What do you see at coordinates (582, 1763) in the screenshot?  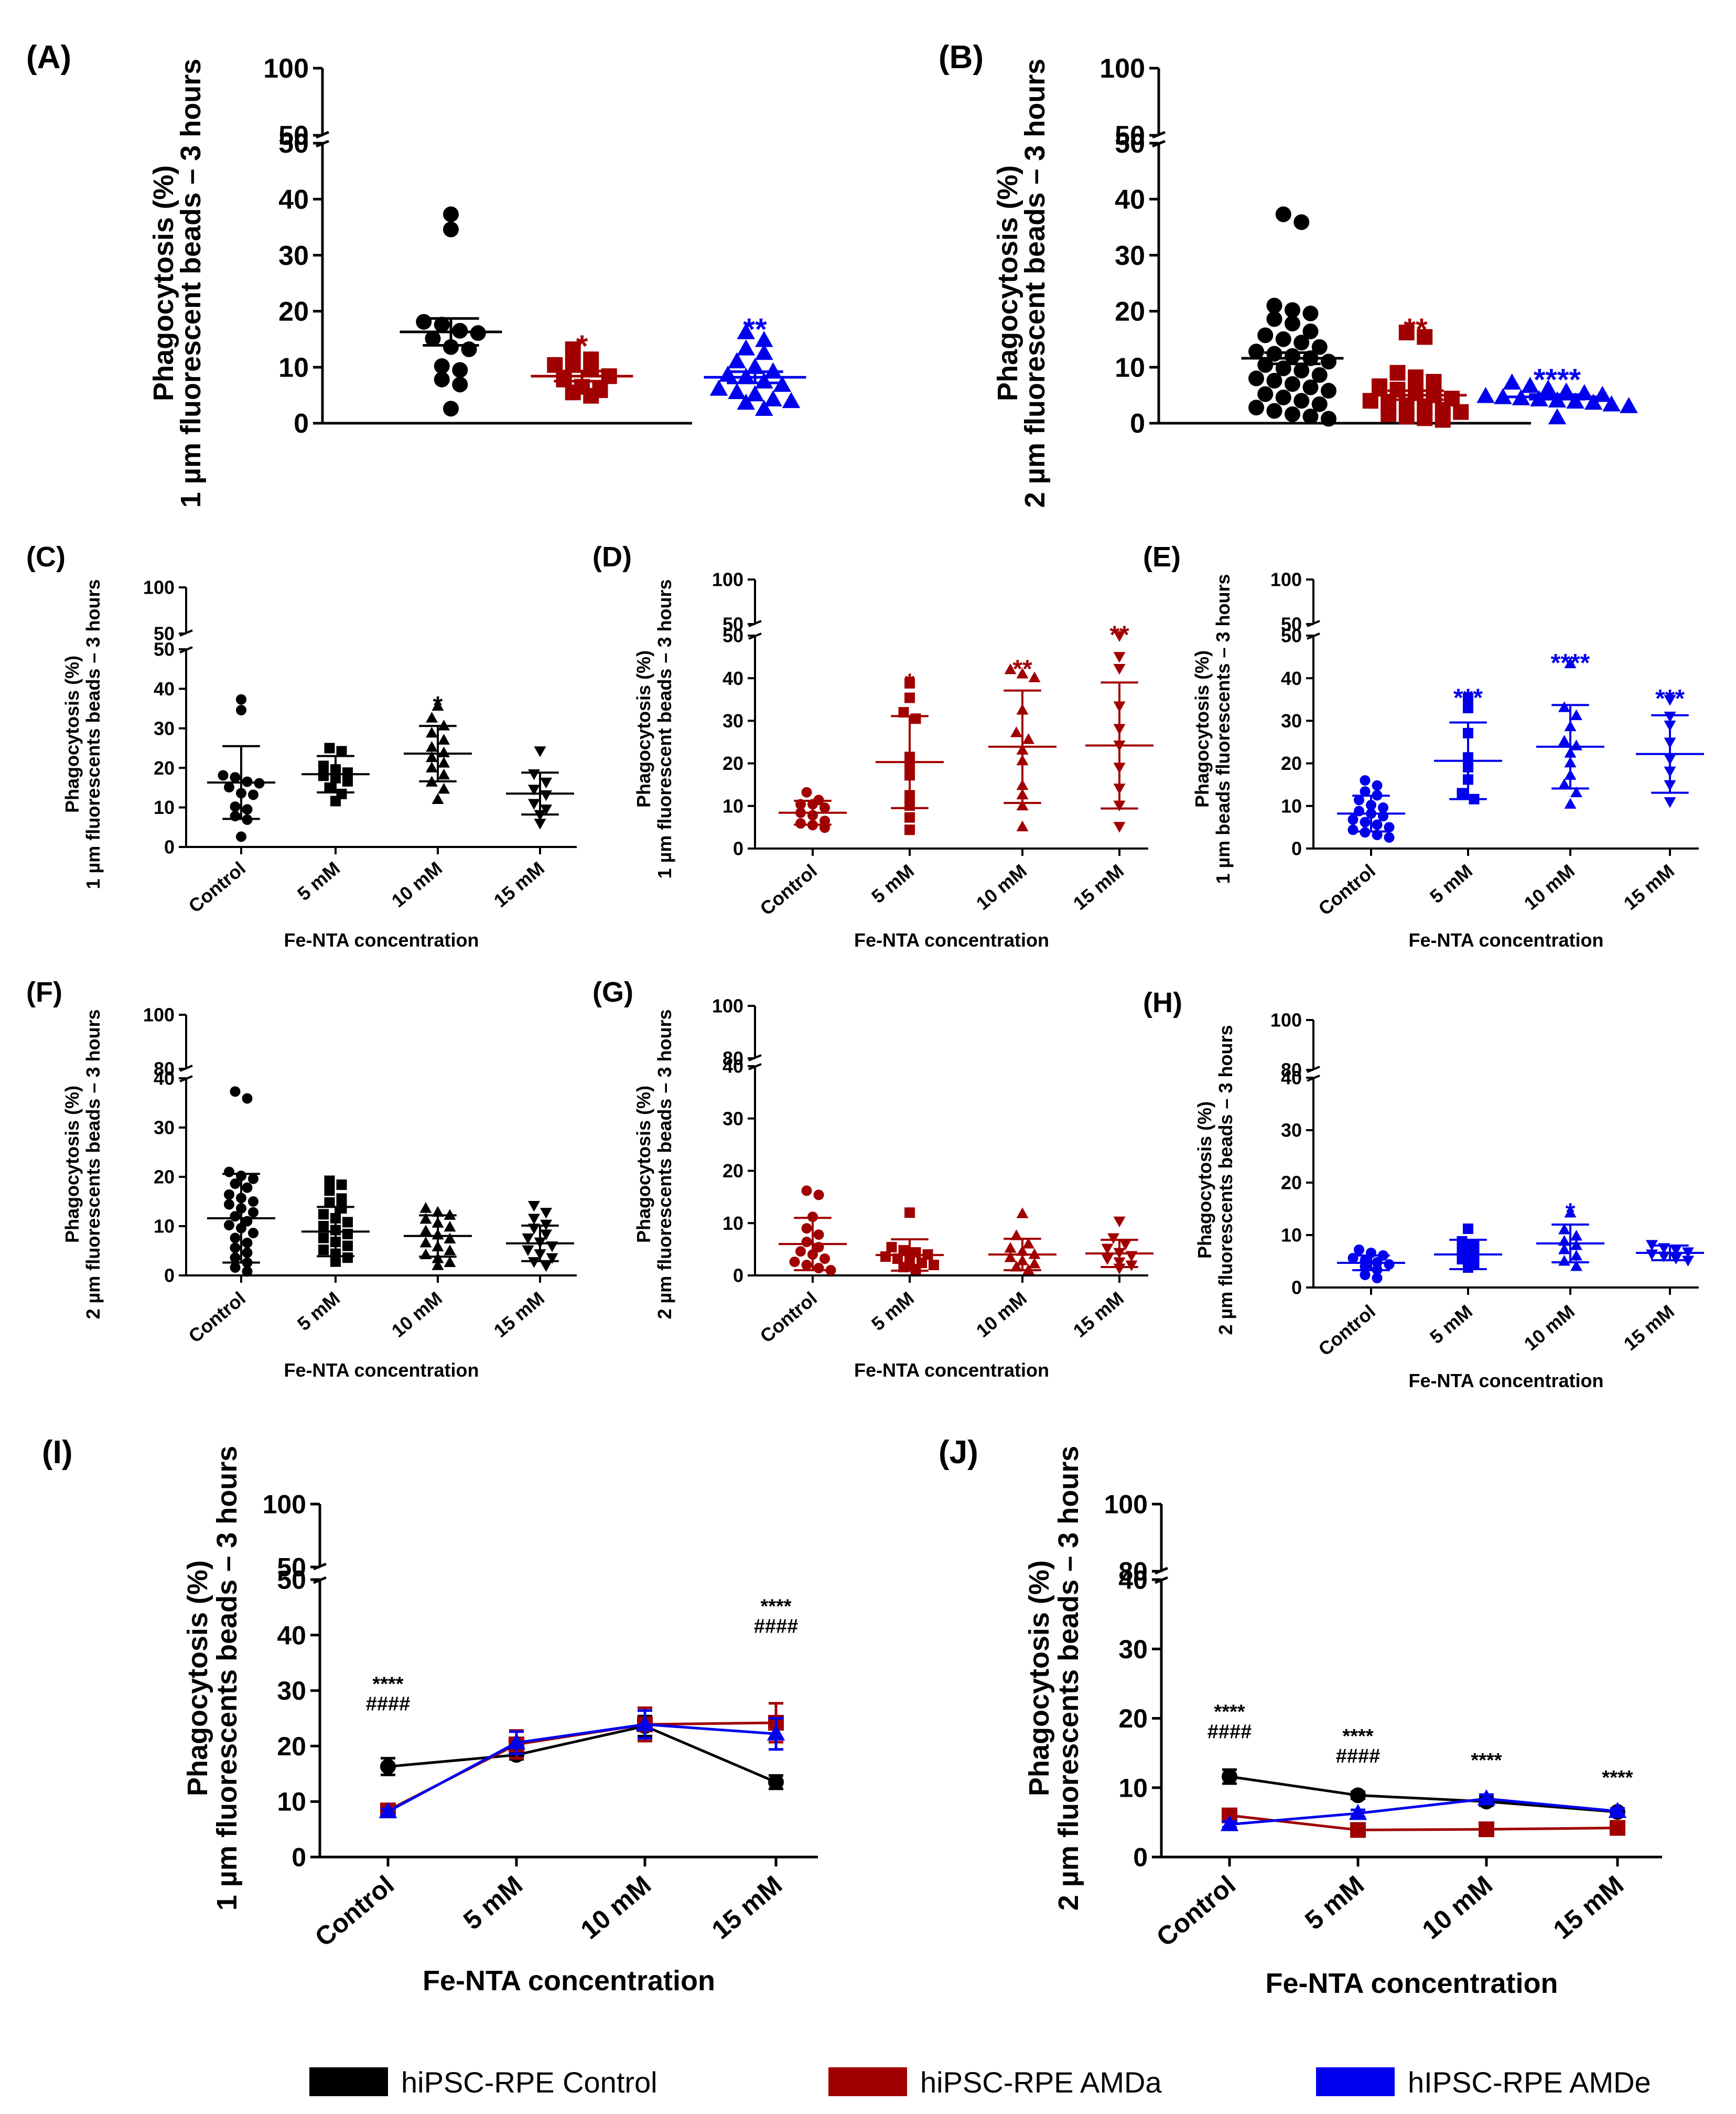 I see `series-amde` at bounding box center [582, 1763].